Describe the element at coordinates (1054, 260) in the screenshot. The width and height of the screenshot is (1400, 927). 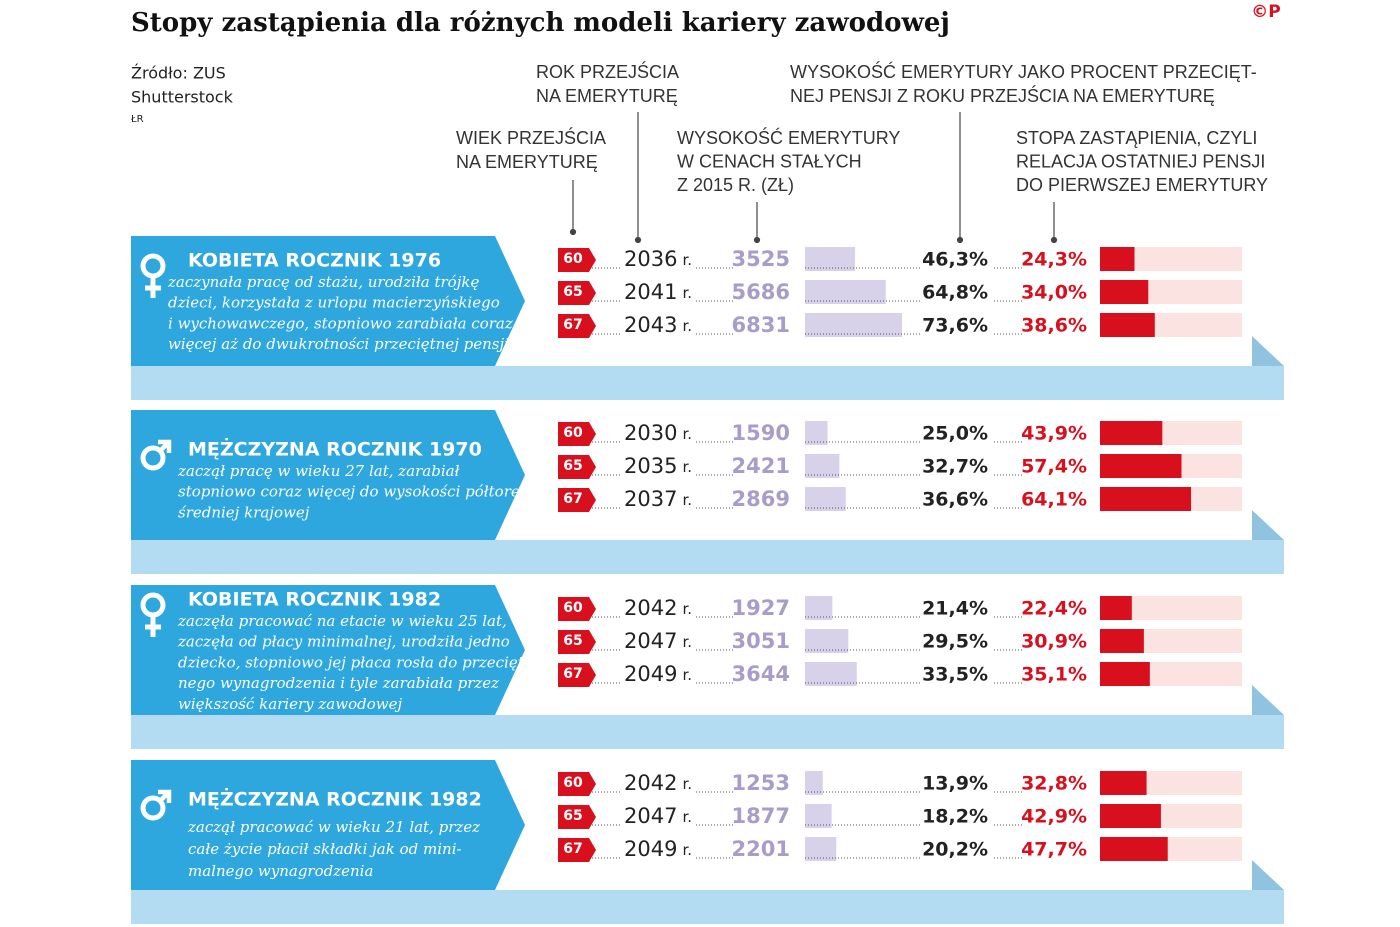
I see `rate: 24,3%` at that location.